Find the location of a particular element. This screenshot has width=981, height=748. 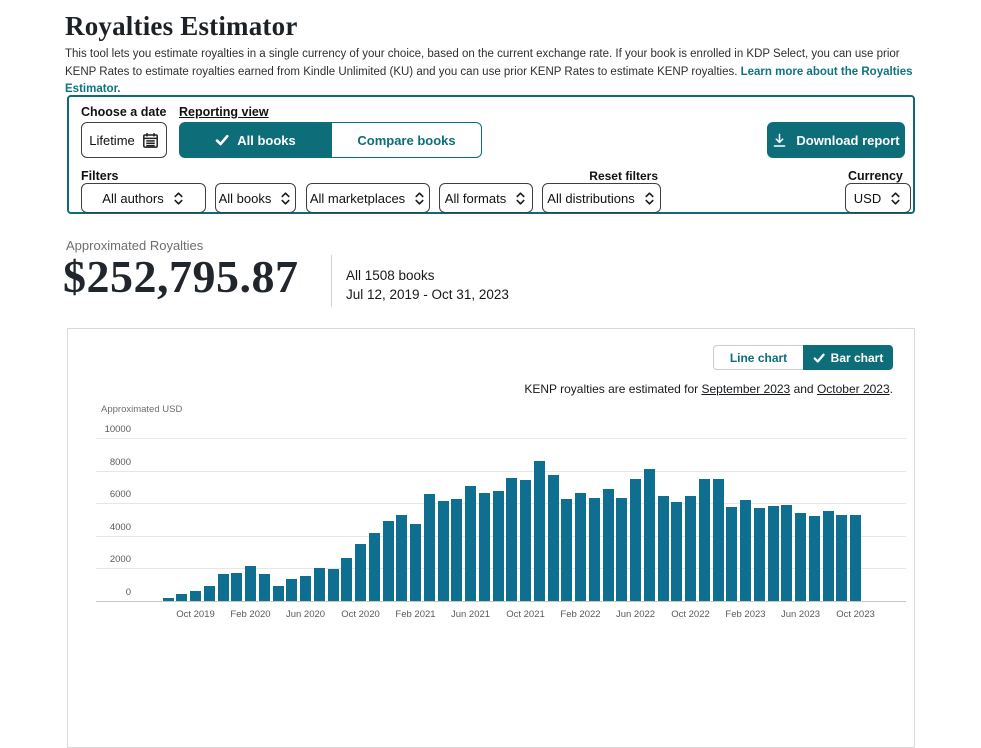

marketplaces-filter-dropdown: All marketplaces is located at coordinates (368, 198).